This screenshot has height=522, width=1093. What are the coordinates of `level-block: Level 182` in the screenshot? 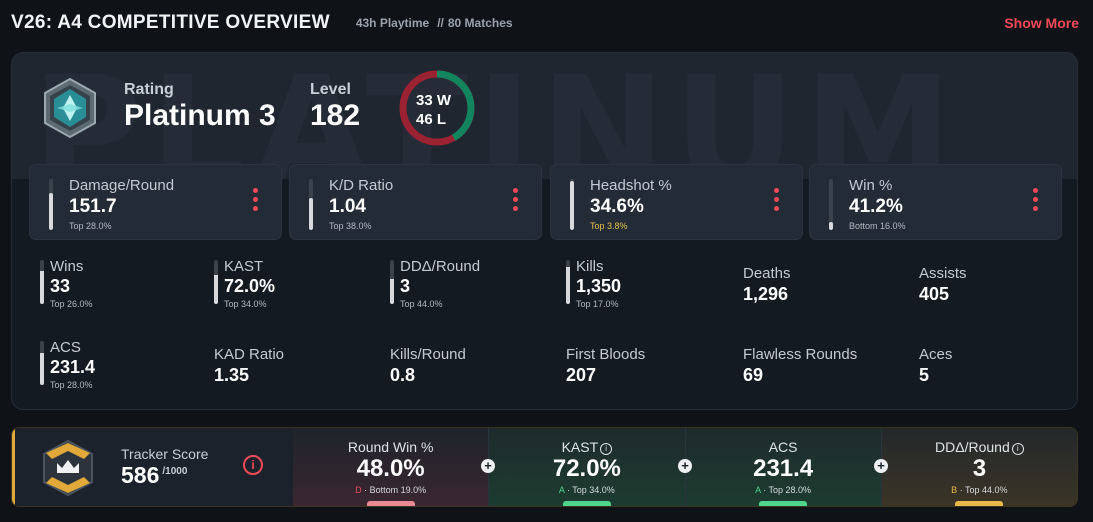 It's located at (335, 107).